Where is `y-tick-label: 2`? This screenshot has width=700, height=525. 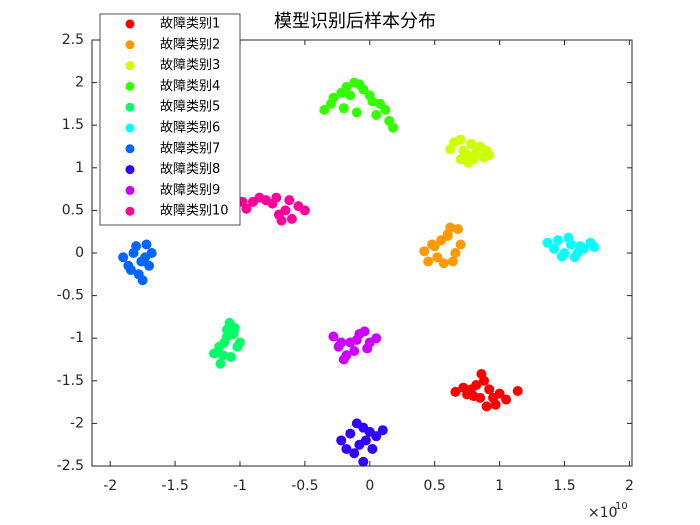 y-tick-label: 2 is located at coordinates (79, 83).